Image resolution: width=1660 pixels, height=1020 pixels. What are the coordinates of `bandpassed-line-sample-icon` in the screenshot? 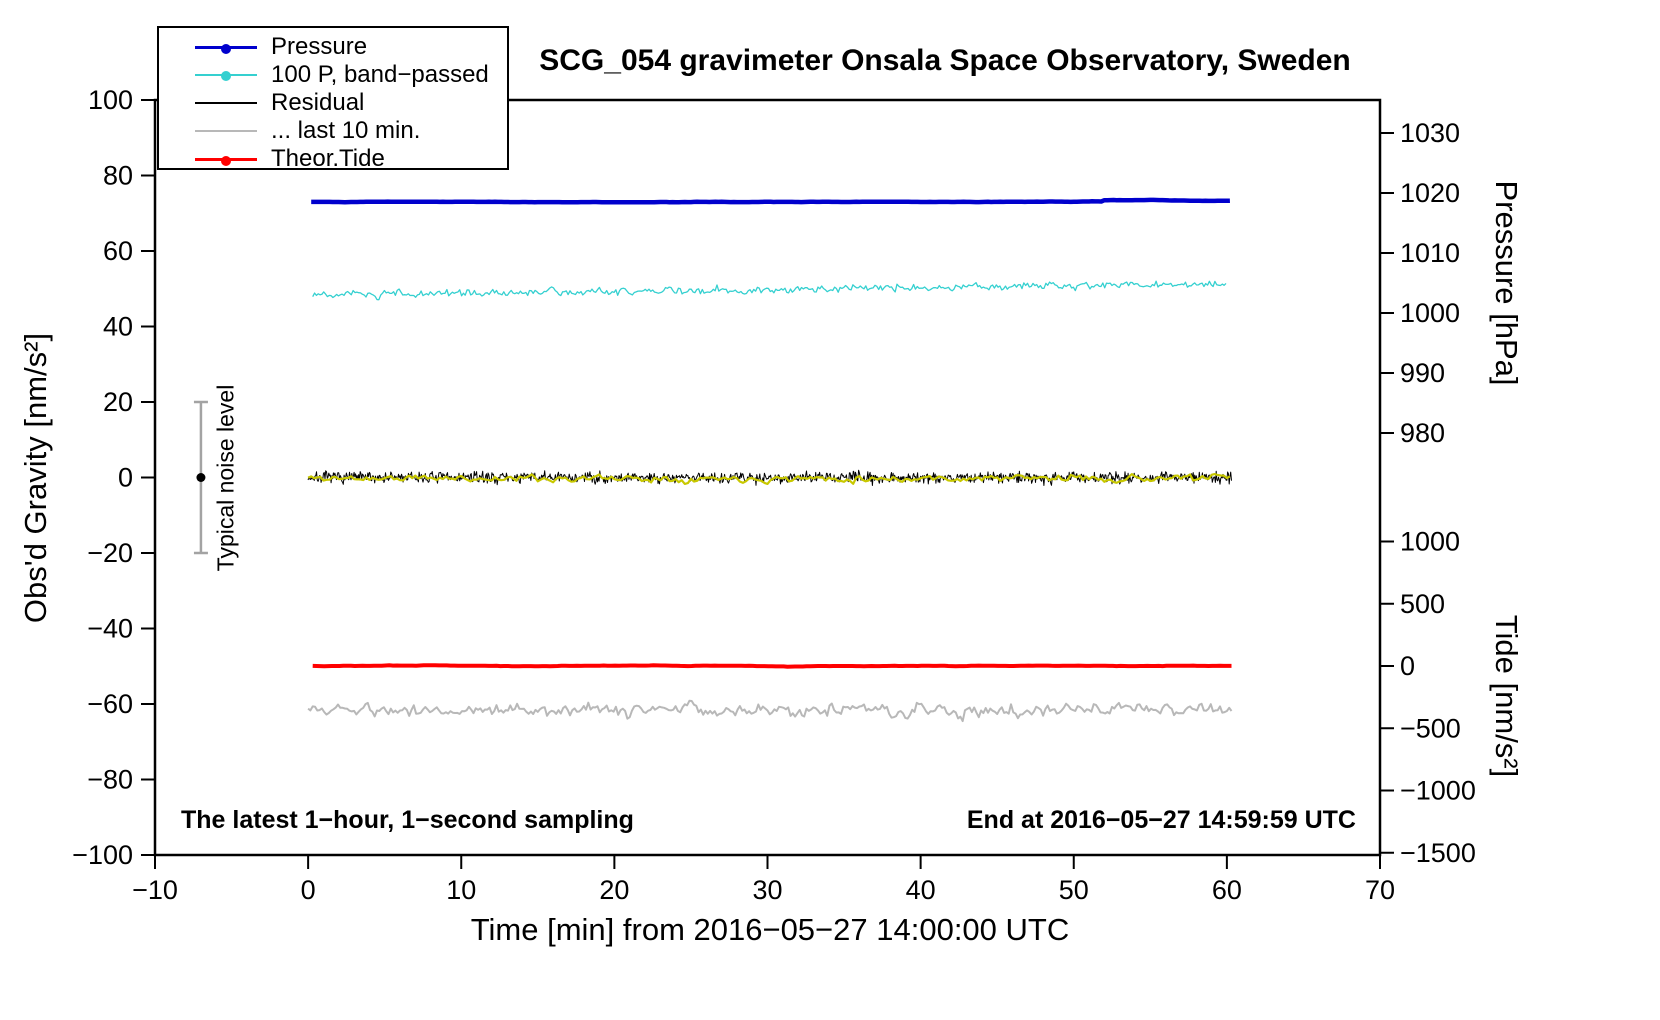 It's located at (226, 76).